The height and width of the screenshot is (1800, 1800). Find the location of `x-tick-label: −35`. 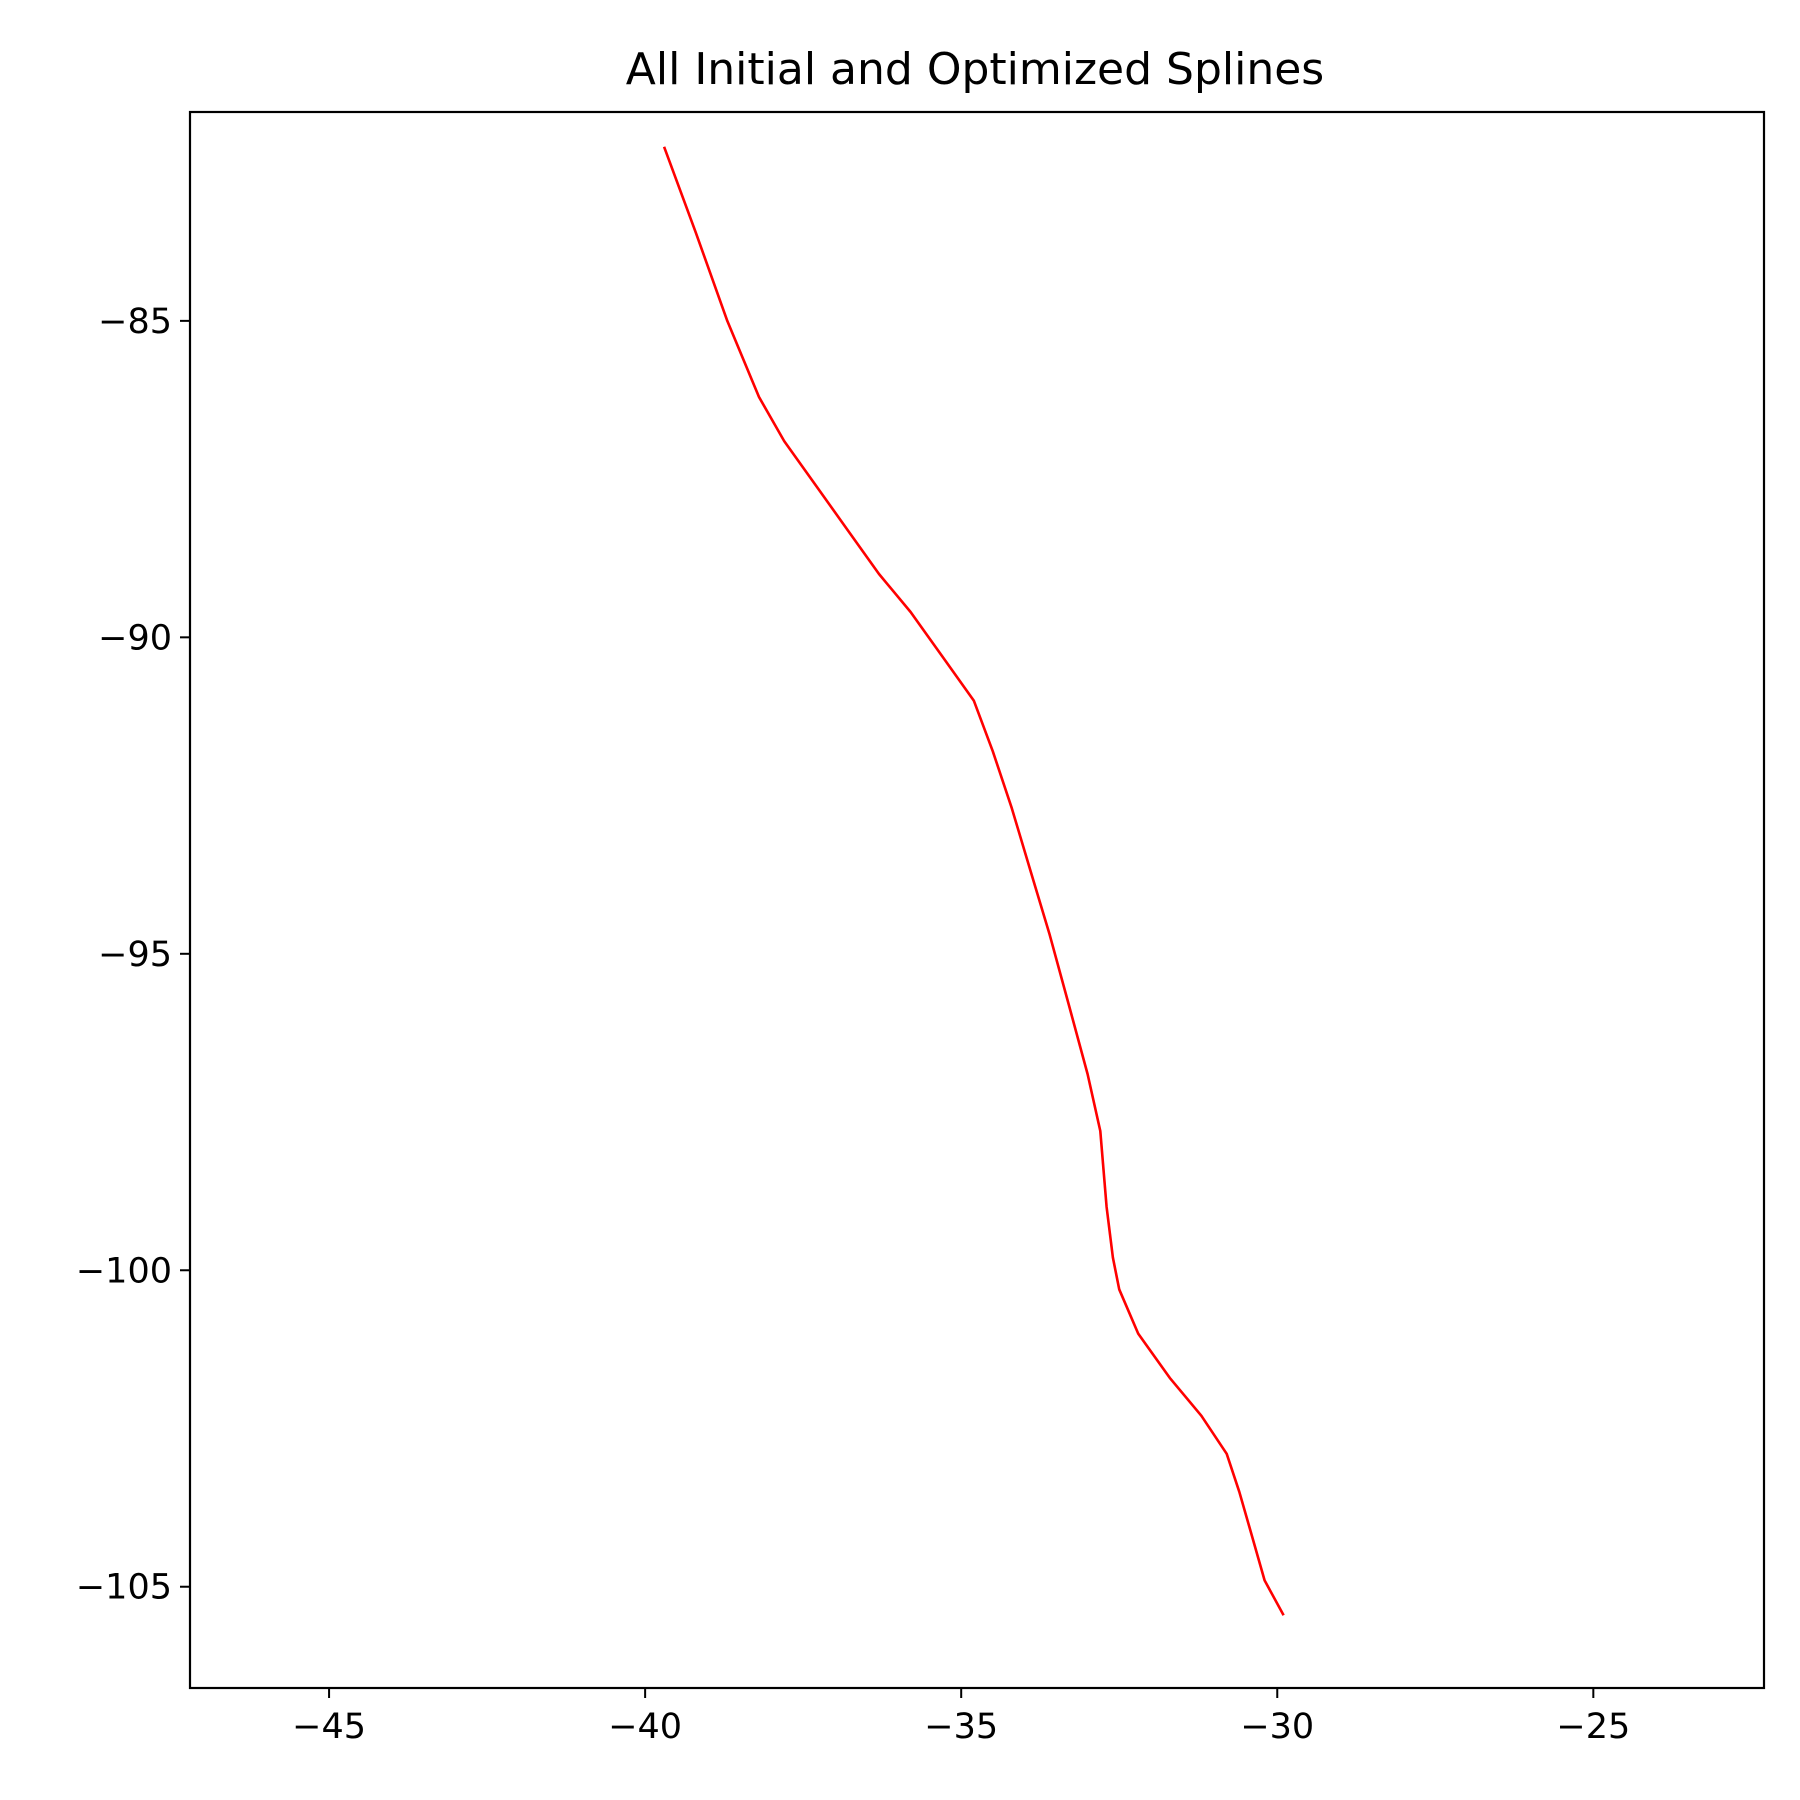

x-tick-label: −35 is located at coordinates (961, 1727).